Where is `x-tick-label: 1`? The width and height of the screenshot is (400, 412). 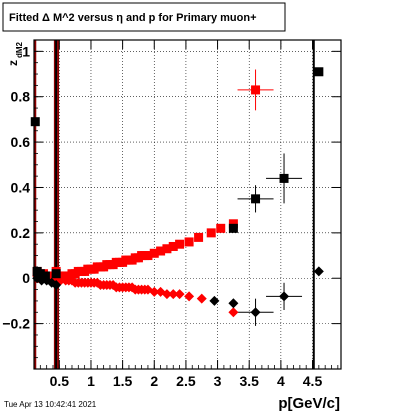
x-tick-label: 1 is located at coordinates (91, 381).